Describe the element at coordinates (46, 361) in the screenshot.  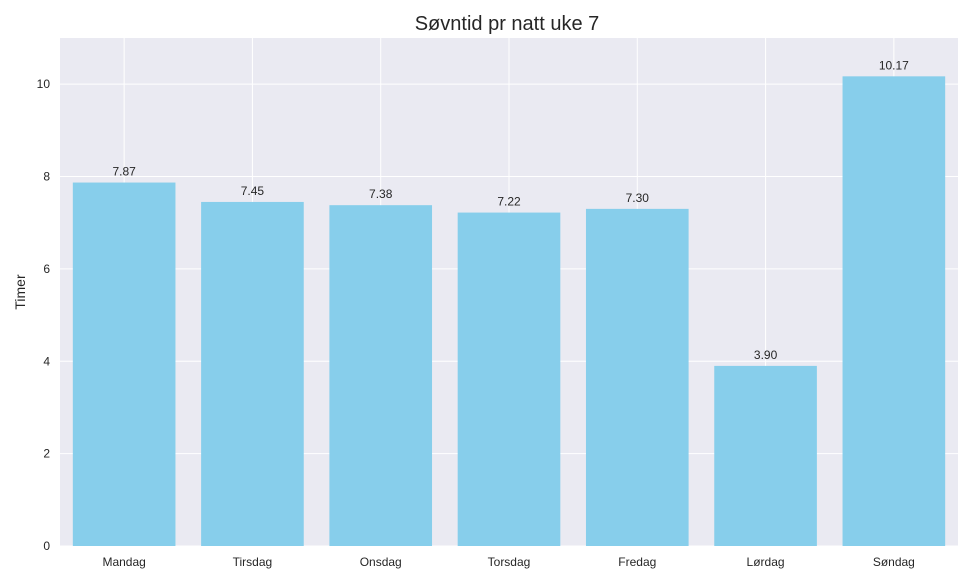
I see `y-tick-label: 4` at that location.